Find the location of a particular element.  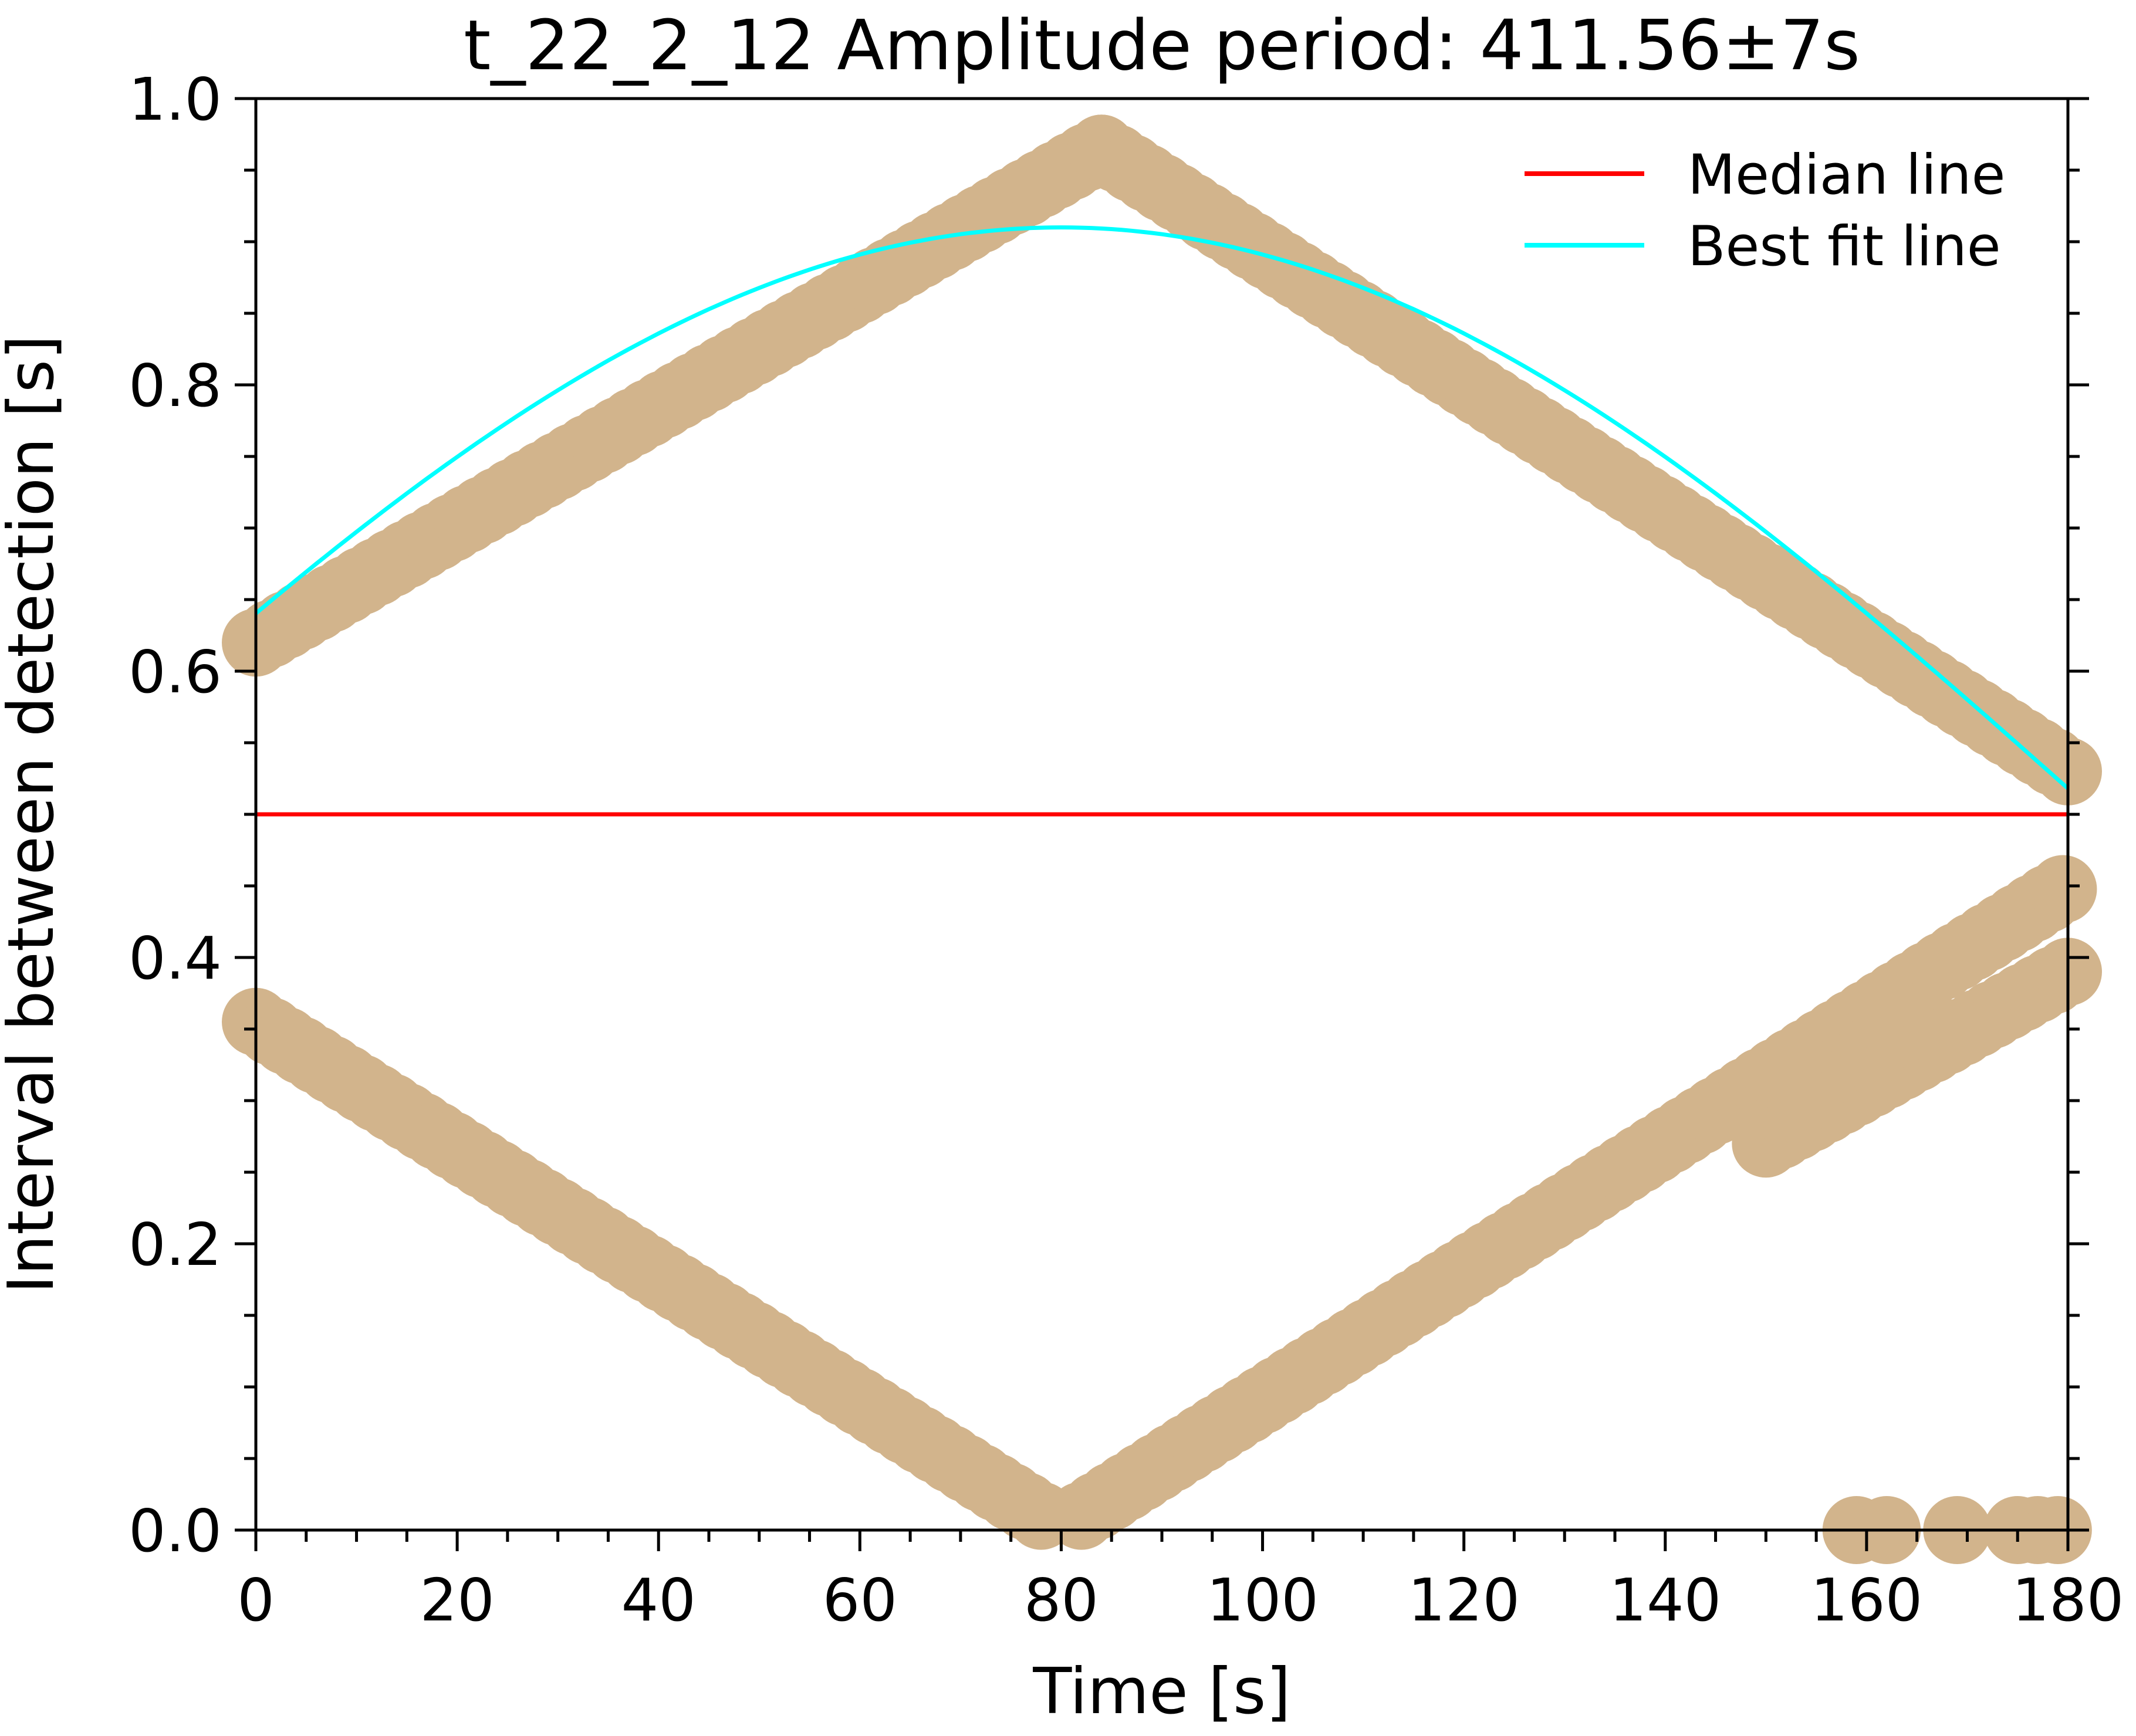

x-tick-label: 60 is located at coordinates (860, 1600).